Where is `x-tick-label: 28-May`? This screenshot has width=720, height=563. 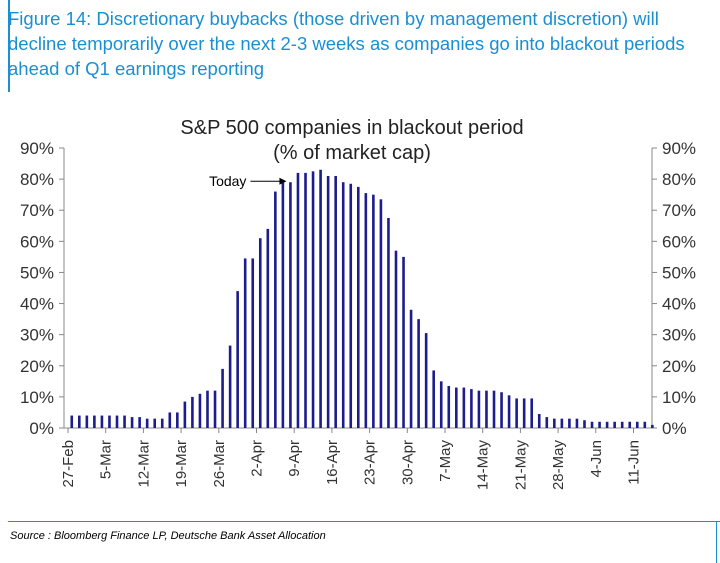 x-tick-label: 28-May is located at coordinates (558, 465).